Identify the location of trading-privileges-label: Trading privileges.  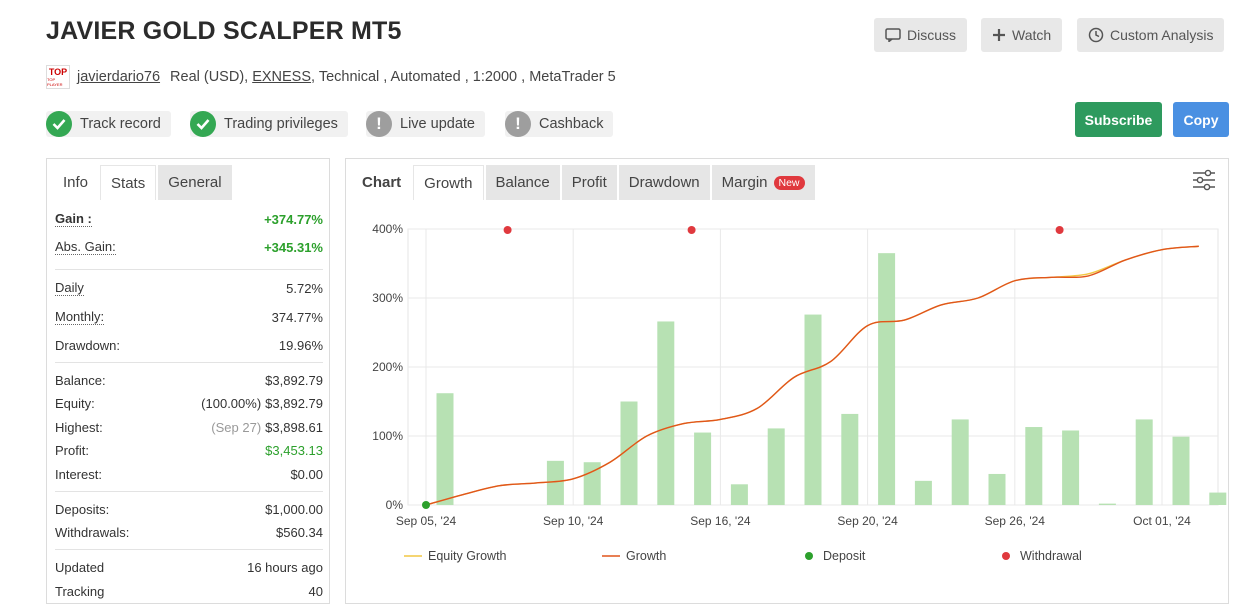
(281, 124).